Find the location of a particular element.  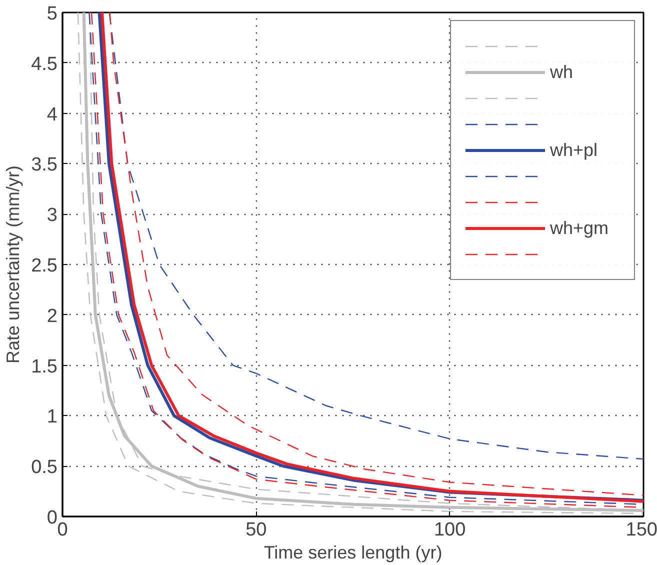

y-tick-label: 2 is located at coordinates (52, 316).